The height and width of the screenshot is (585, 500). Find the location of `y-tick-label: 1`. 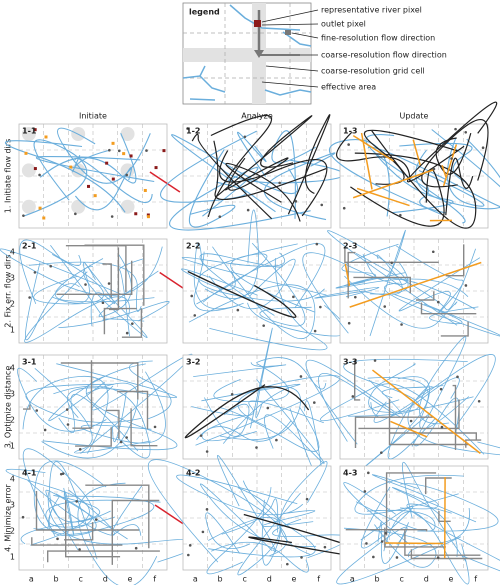

y-tick-label: 1 is located at coordinates (12, 557).